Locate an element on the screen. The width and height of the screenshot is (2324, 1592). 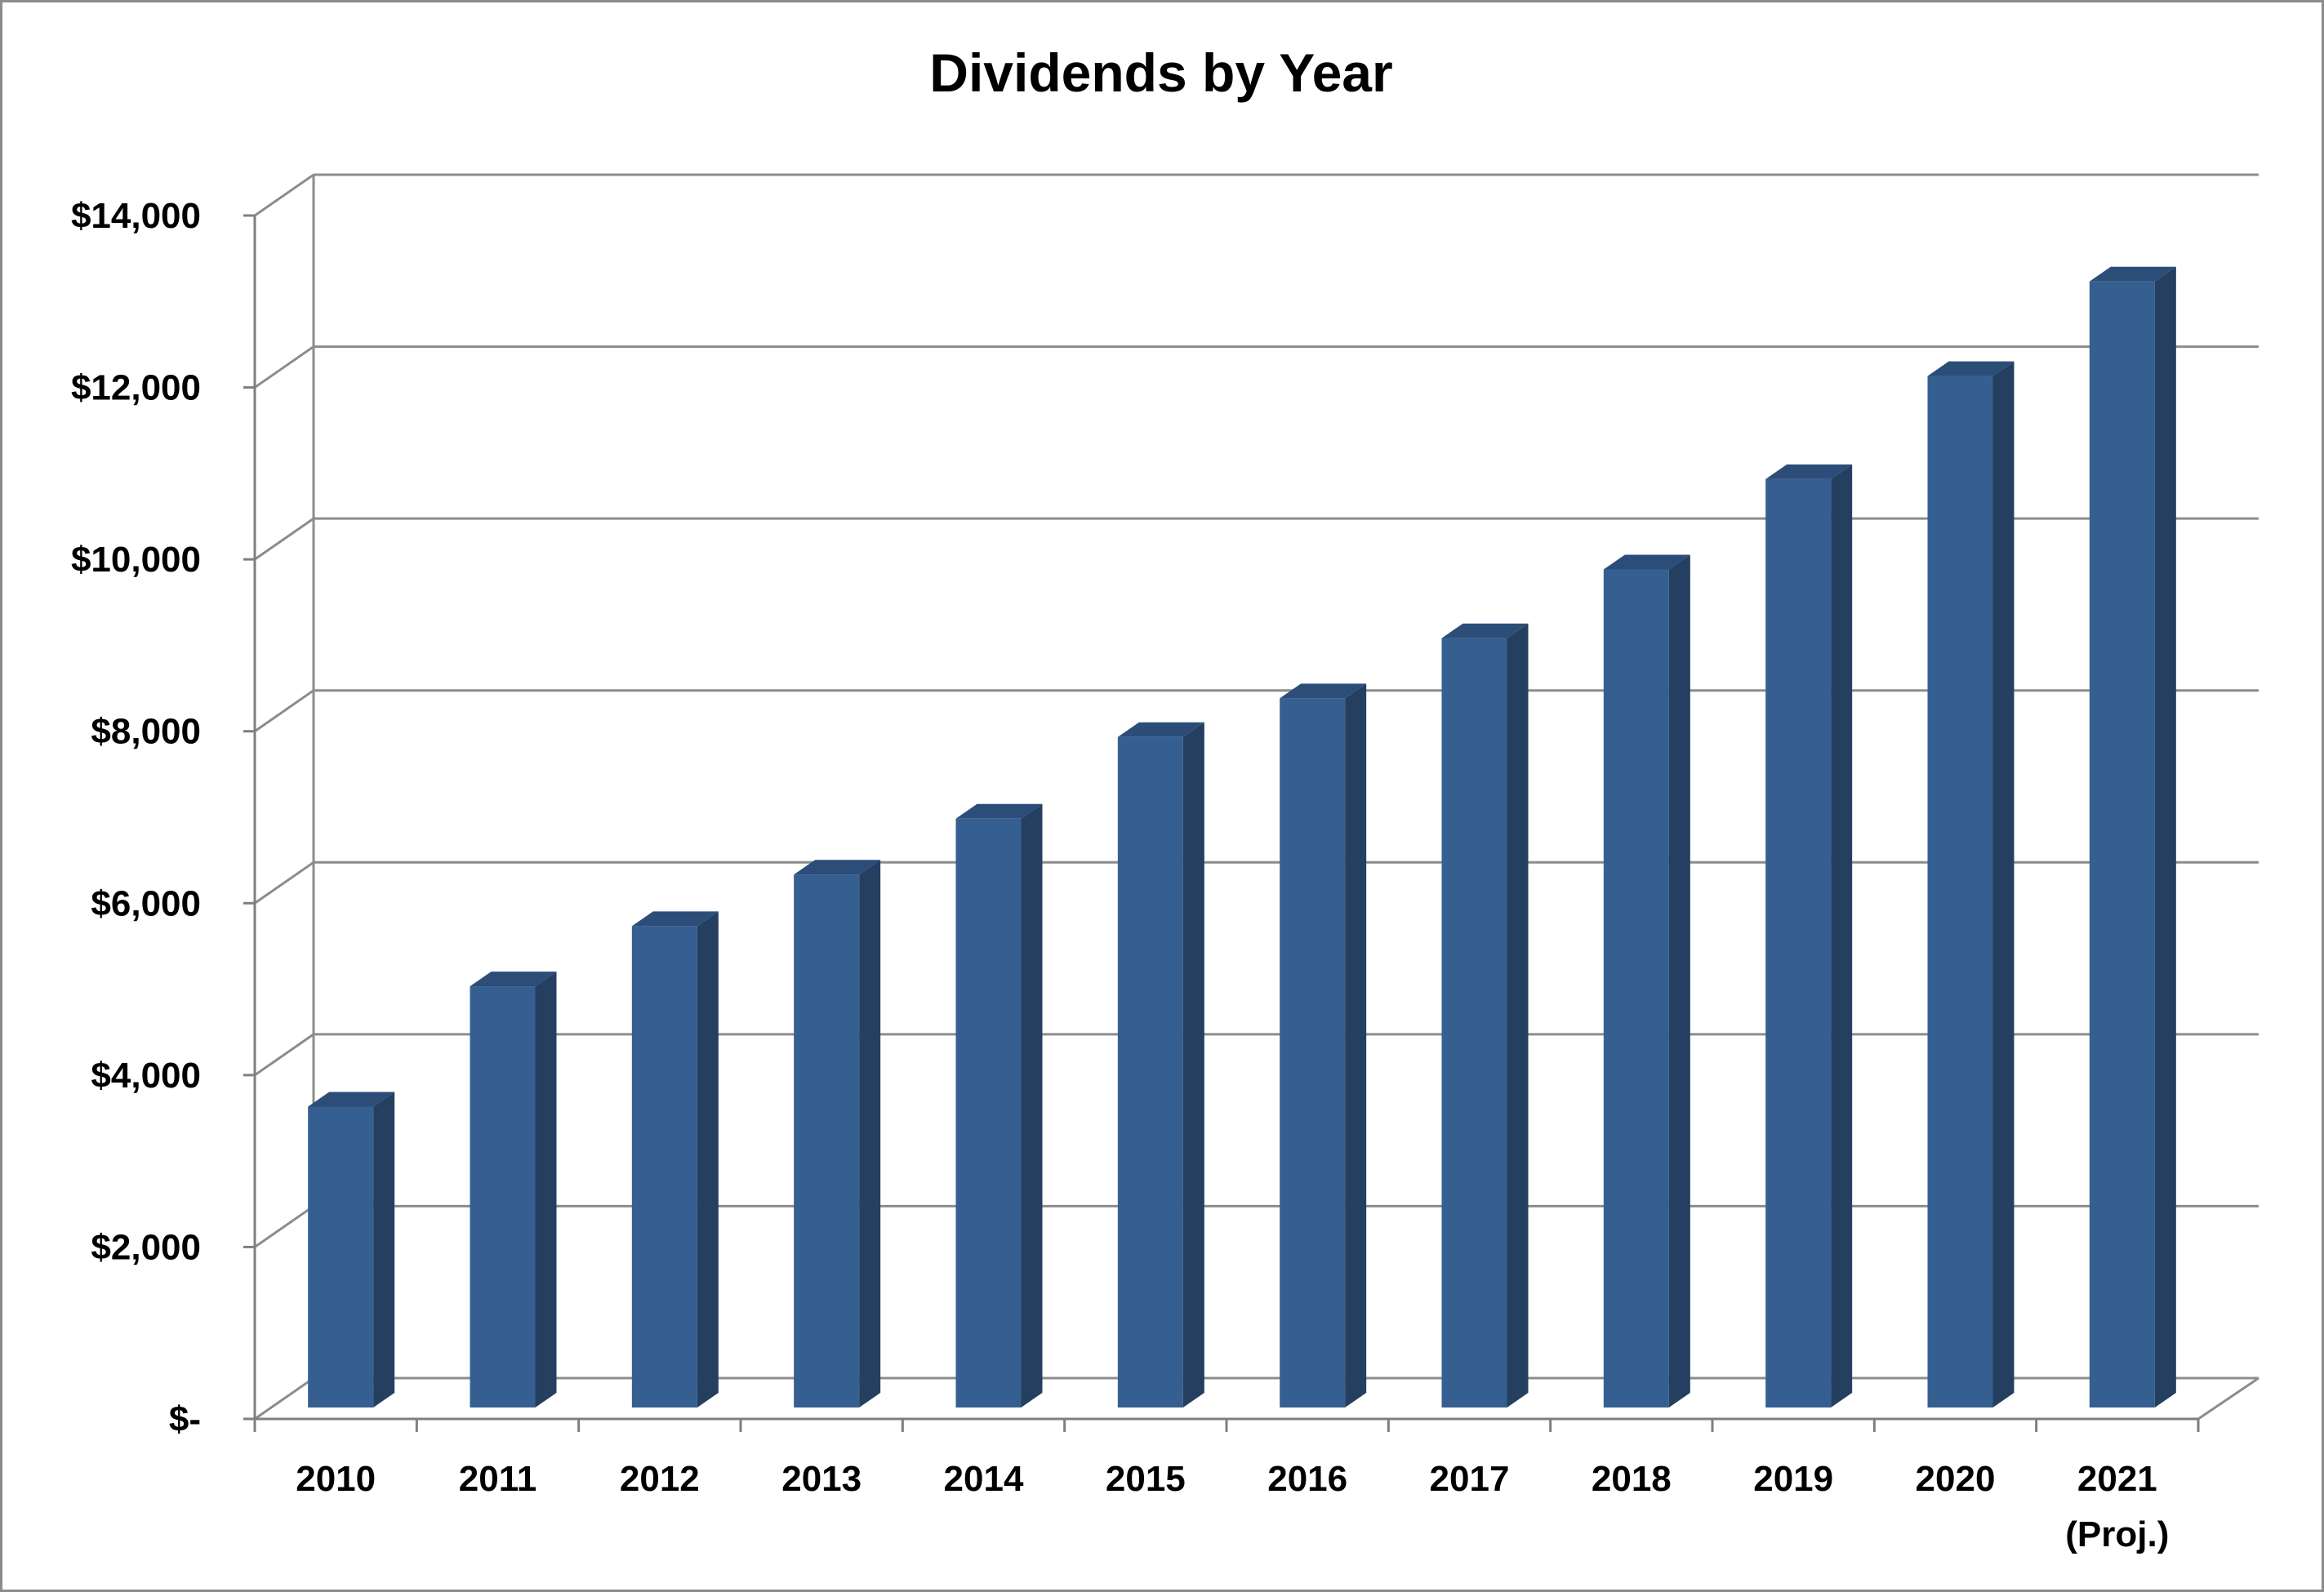
bar-front-2020 is located at coordinates (1960, 892).